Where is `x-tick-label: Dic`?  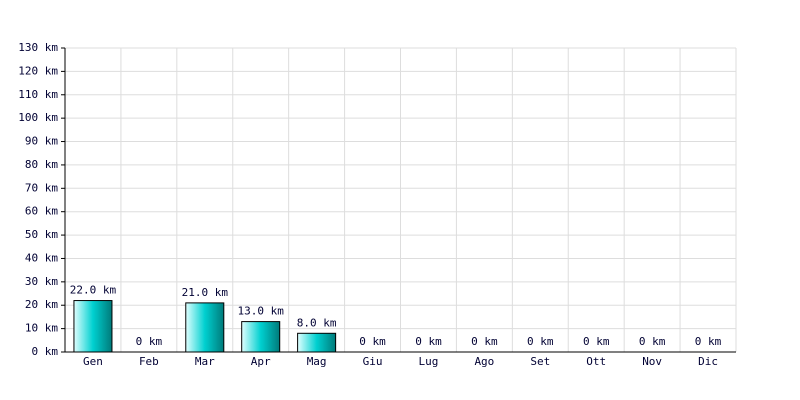
x-tick-label: Dic is located at coordinates (708, 361).